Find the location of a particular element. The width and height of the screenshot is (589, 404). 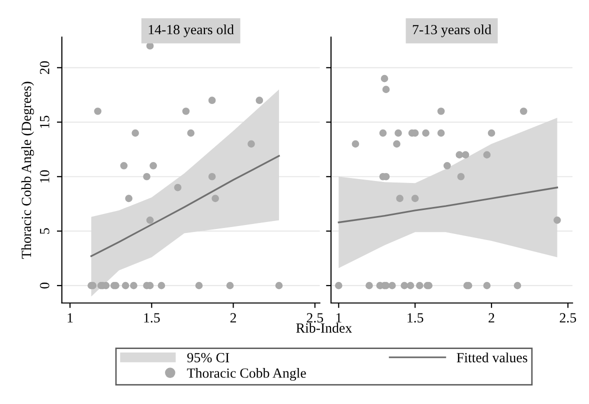

chart-title: 14-18 years old is located at coordinates (191, 31).